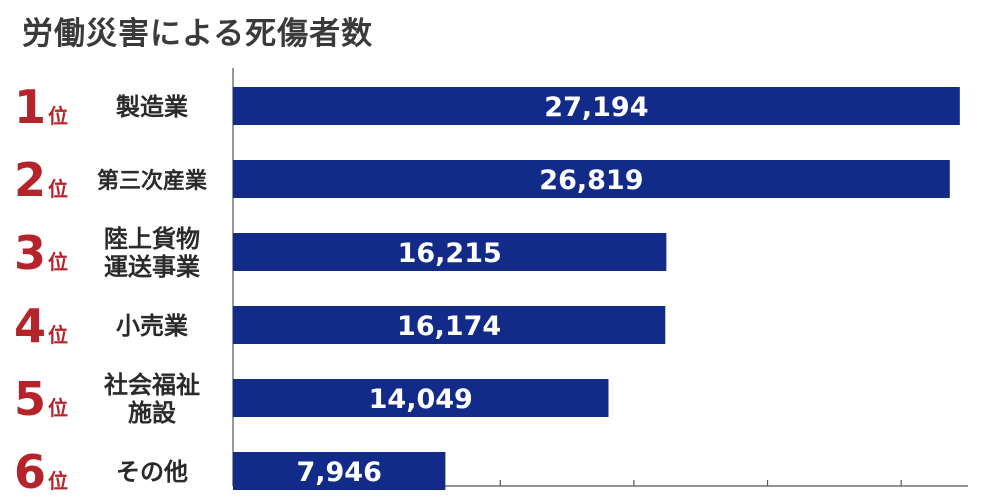 The image size is (1000, 500). Describe the element at coordinates (152, 326) in the screenshot. I see `category-label: 小売業` at that location.